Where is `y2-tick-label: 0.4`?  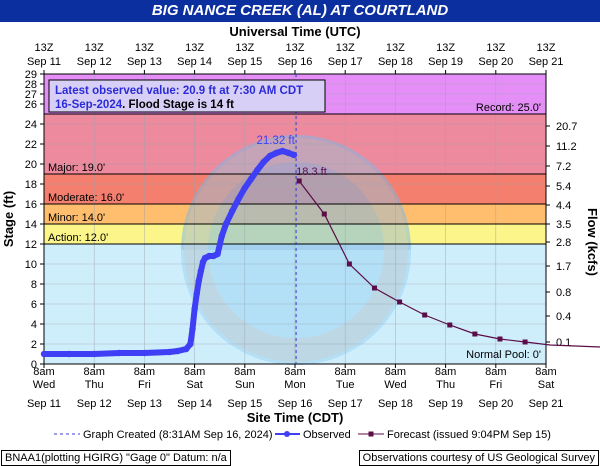 y2-tick-label: 0.4 is located at coordinates (563, 317).